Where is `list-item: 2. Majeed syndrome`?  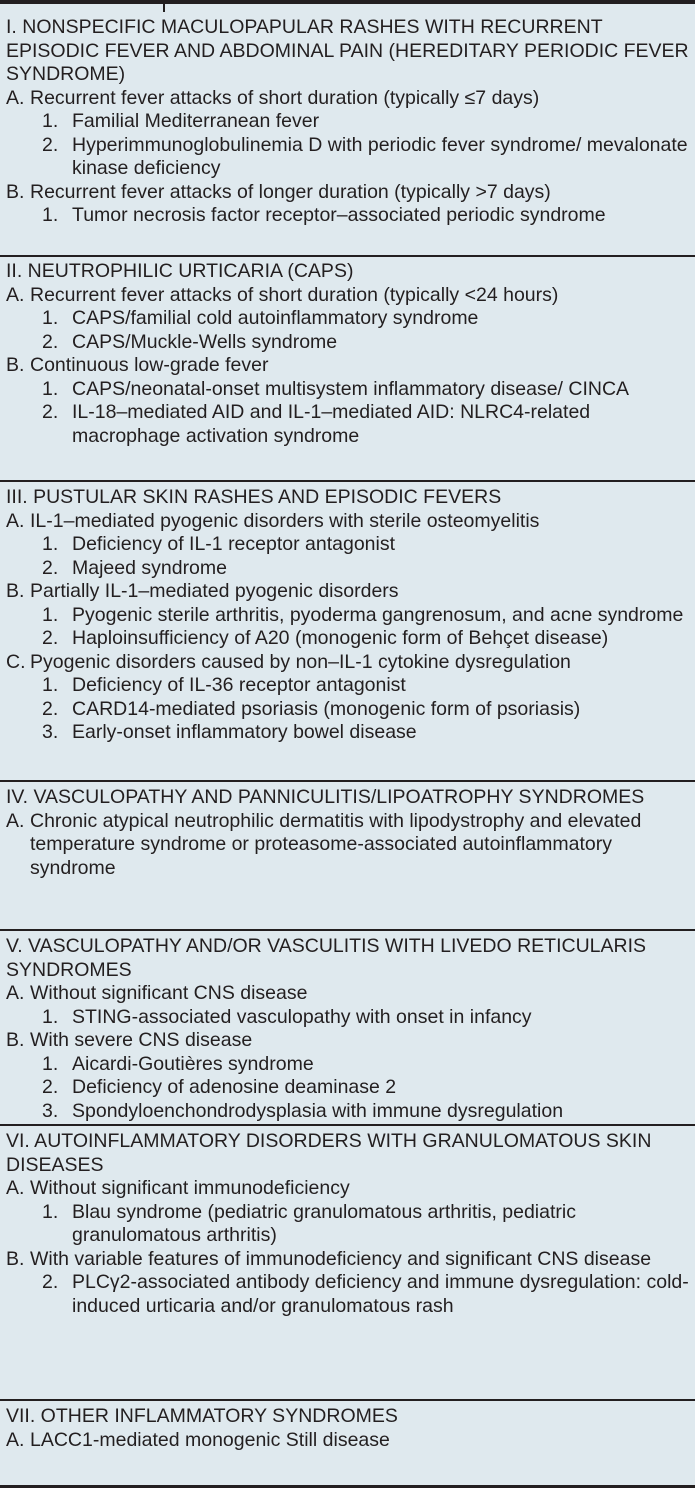
list-item: 2. Majeed syndrome is located at coordinates (134, 567).